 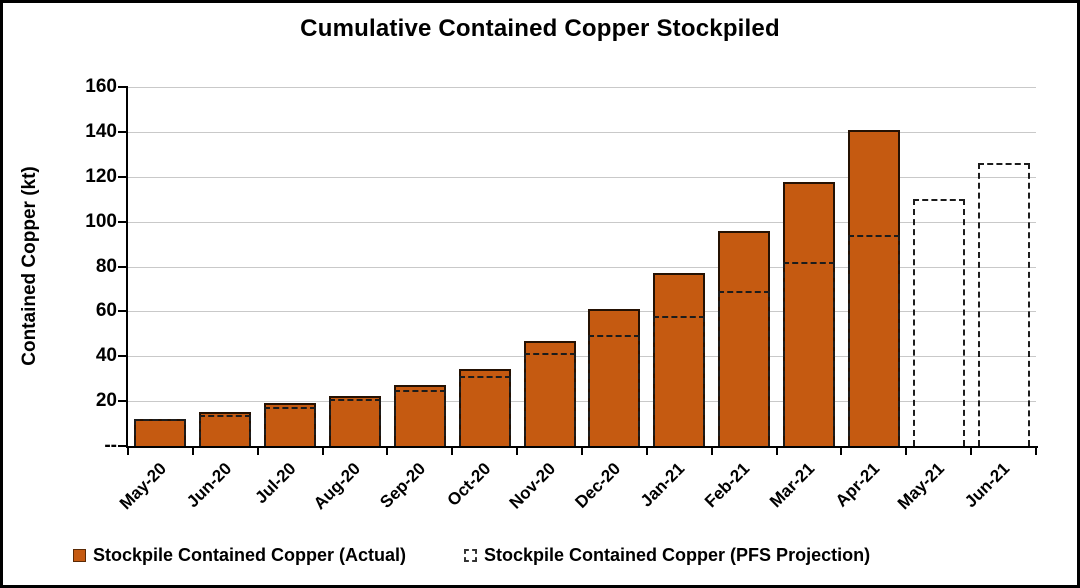 I want to click on legend-label-actual: Stockpile Contained Copper (Actual), so click(x=250, y=555).